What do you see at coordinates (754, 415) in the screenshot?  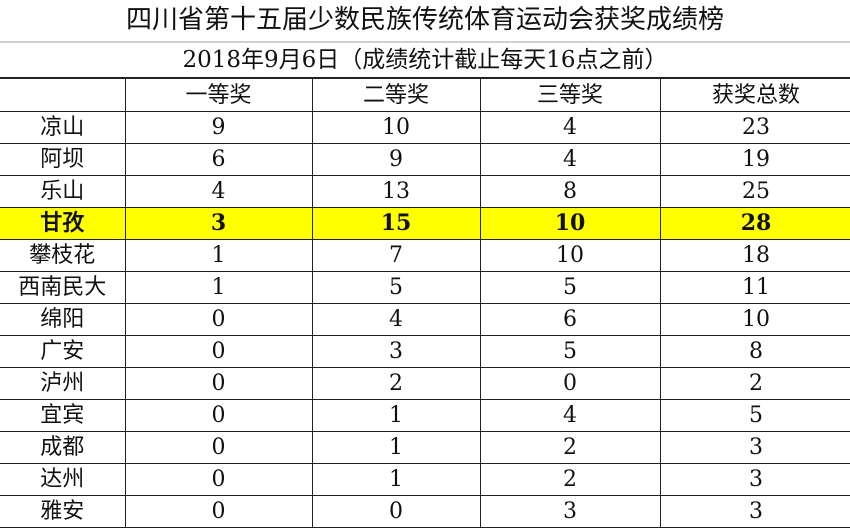 I see `cell-total: 5` at bounding box center [754, 415].